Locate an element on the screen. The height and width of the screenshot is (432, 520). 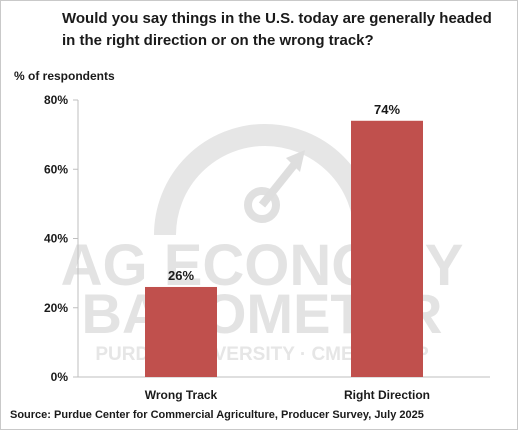
data-label: 26% is located at coordinates (181, 275).